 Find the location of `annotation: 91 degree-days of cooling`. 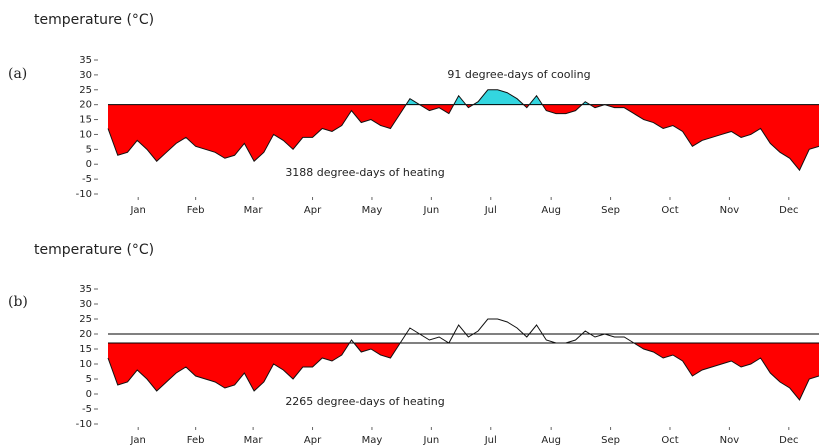

annotation: 91 degree-days of cooling is located at coordinates (518, 74).